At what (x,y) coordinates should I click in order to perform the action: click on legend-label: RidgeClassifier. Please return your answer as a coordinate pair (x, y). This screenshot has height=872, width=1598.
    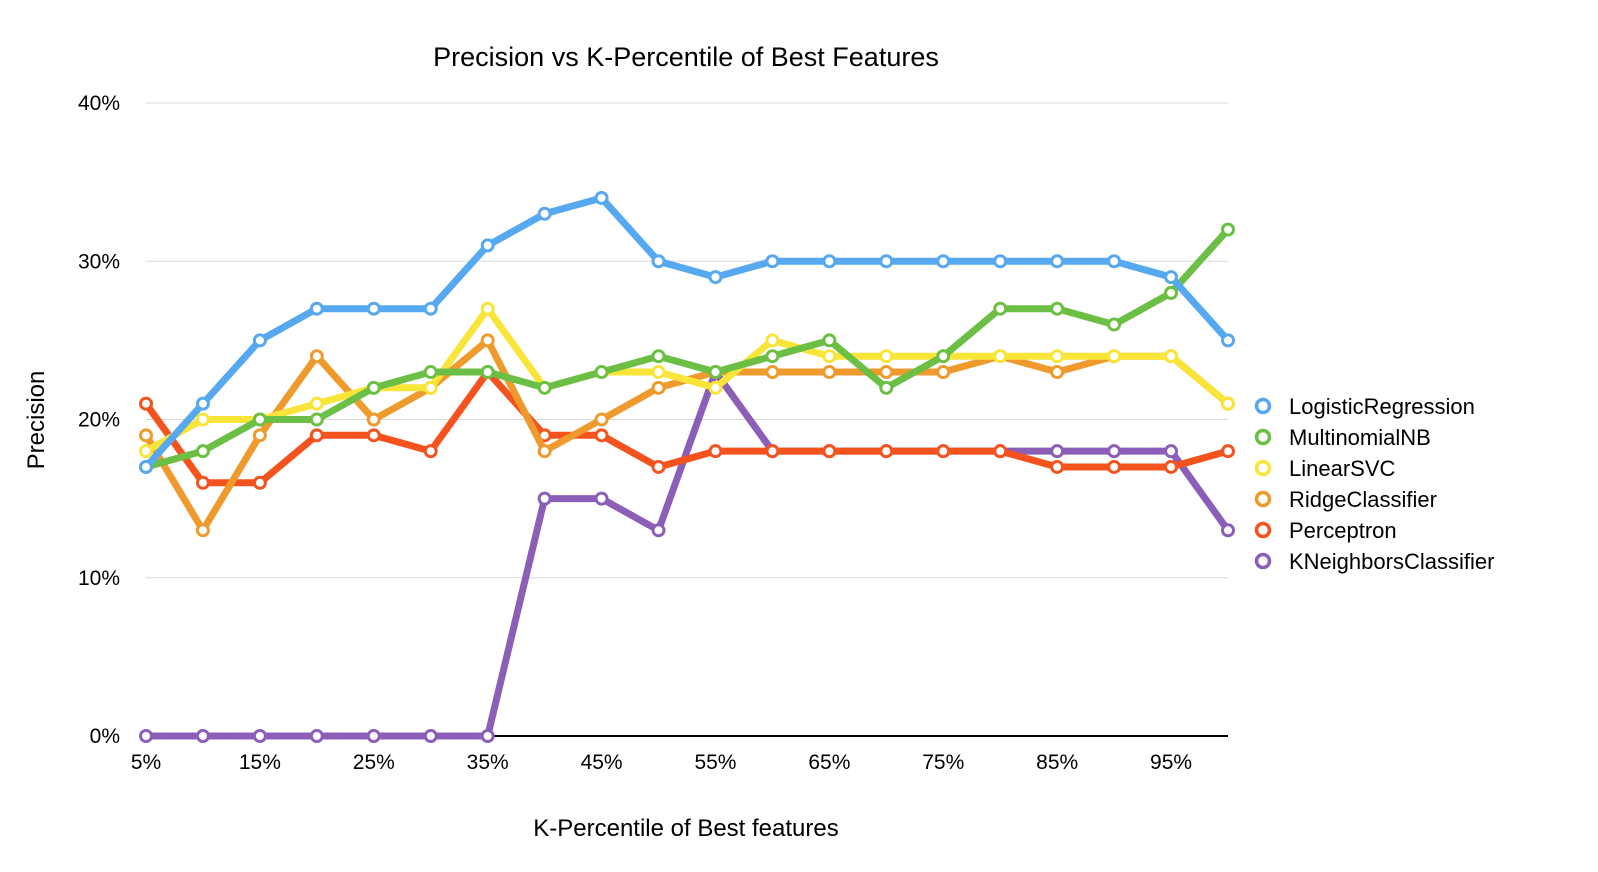
    Looking at the image, I should click on (1363, 499).